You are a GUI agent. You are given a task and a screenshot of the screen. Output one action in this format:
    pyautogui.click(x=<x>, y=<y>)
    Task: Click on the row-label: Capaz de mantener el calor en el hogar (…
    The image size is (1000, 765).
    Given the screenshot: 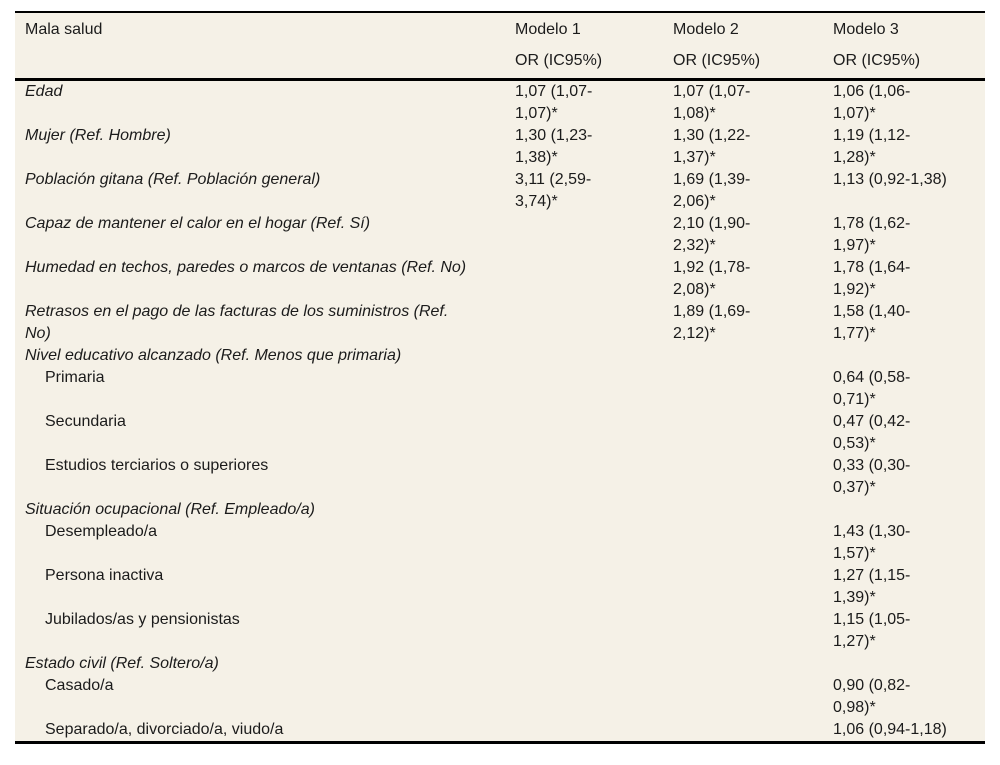 What is the action you would take?
    pyautogui.click(x=198, y=223)
    